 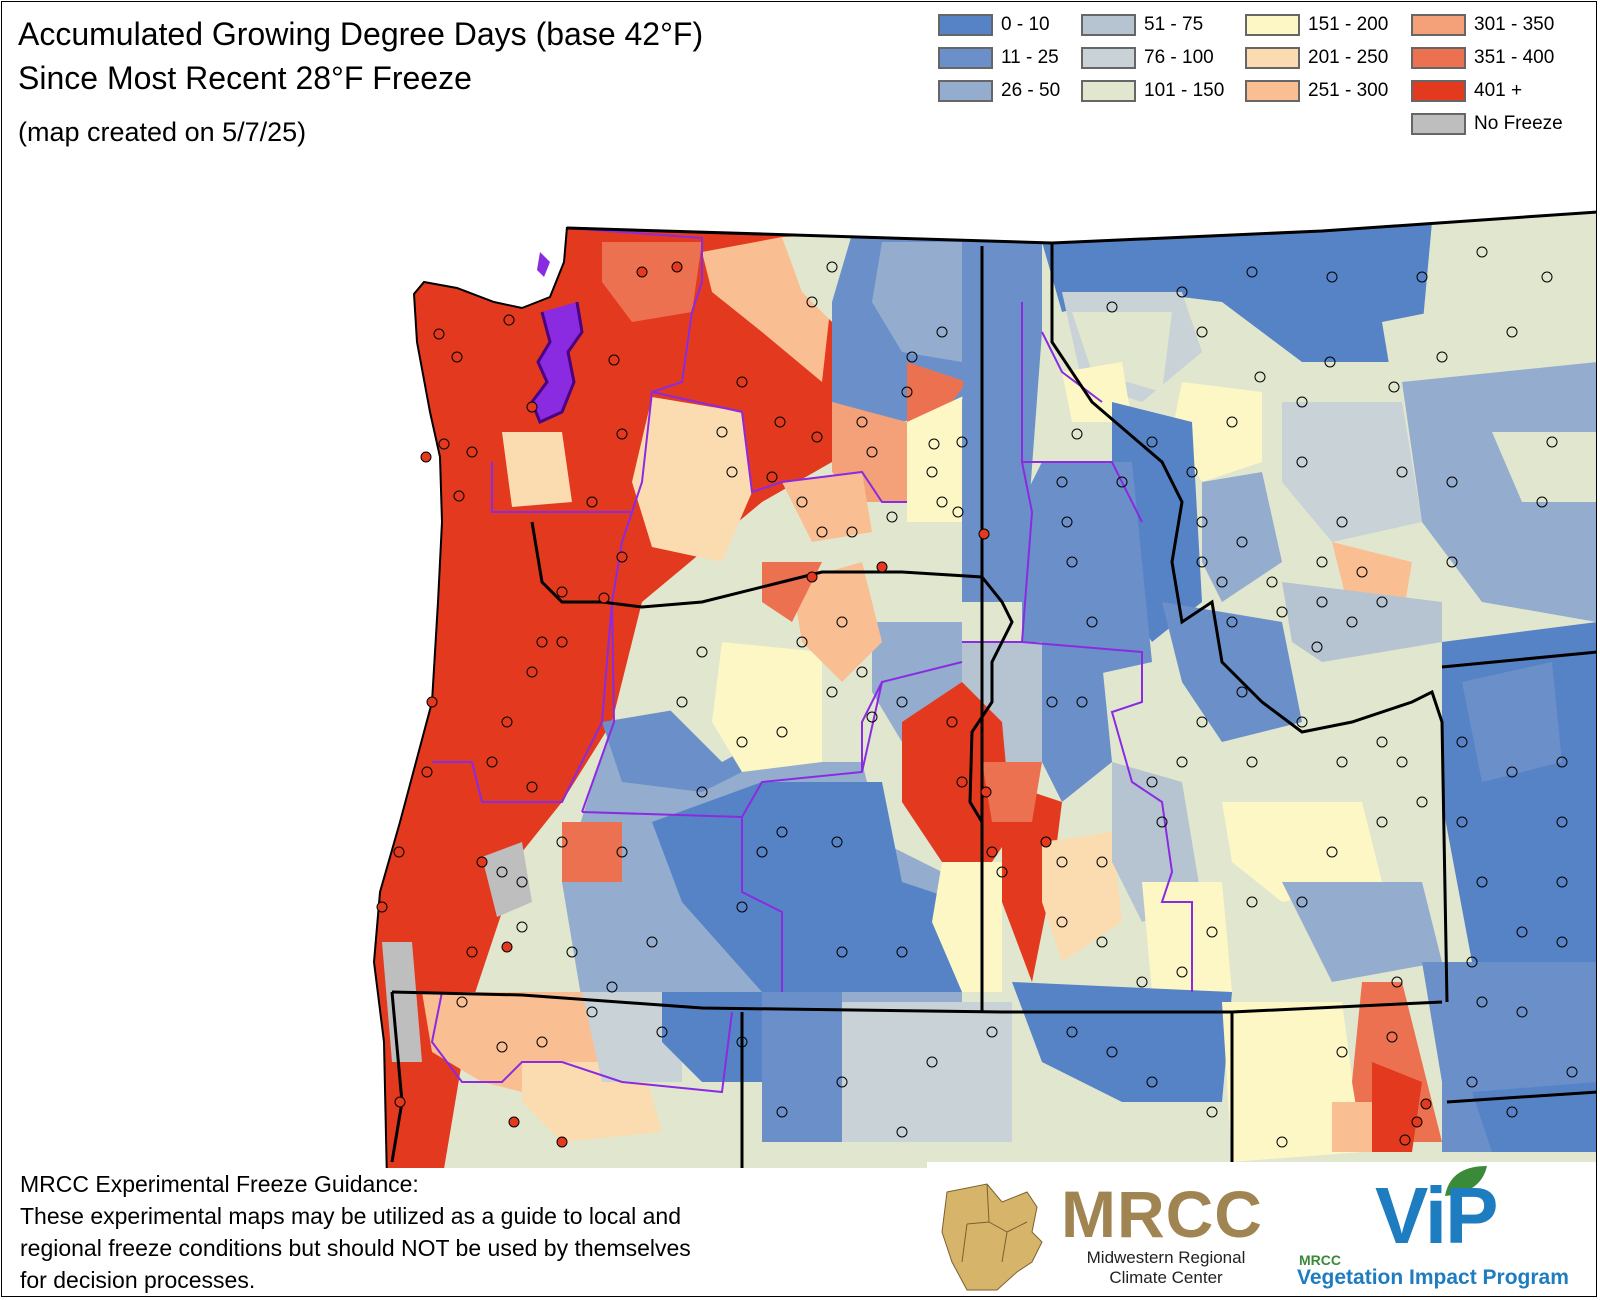 I want to click on gdd-zone-151-se-idaho, so click(x=1187, y=937).